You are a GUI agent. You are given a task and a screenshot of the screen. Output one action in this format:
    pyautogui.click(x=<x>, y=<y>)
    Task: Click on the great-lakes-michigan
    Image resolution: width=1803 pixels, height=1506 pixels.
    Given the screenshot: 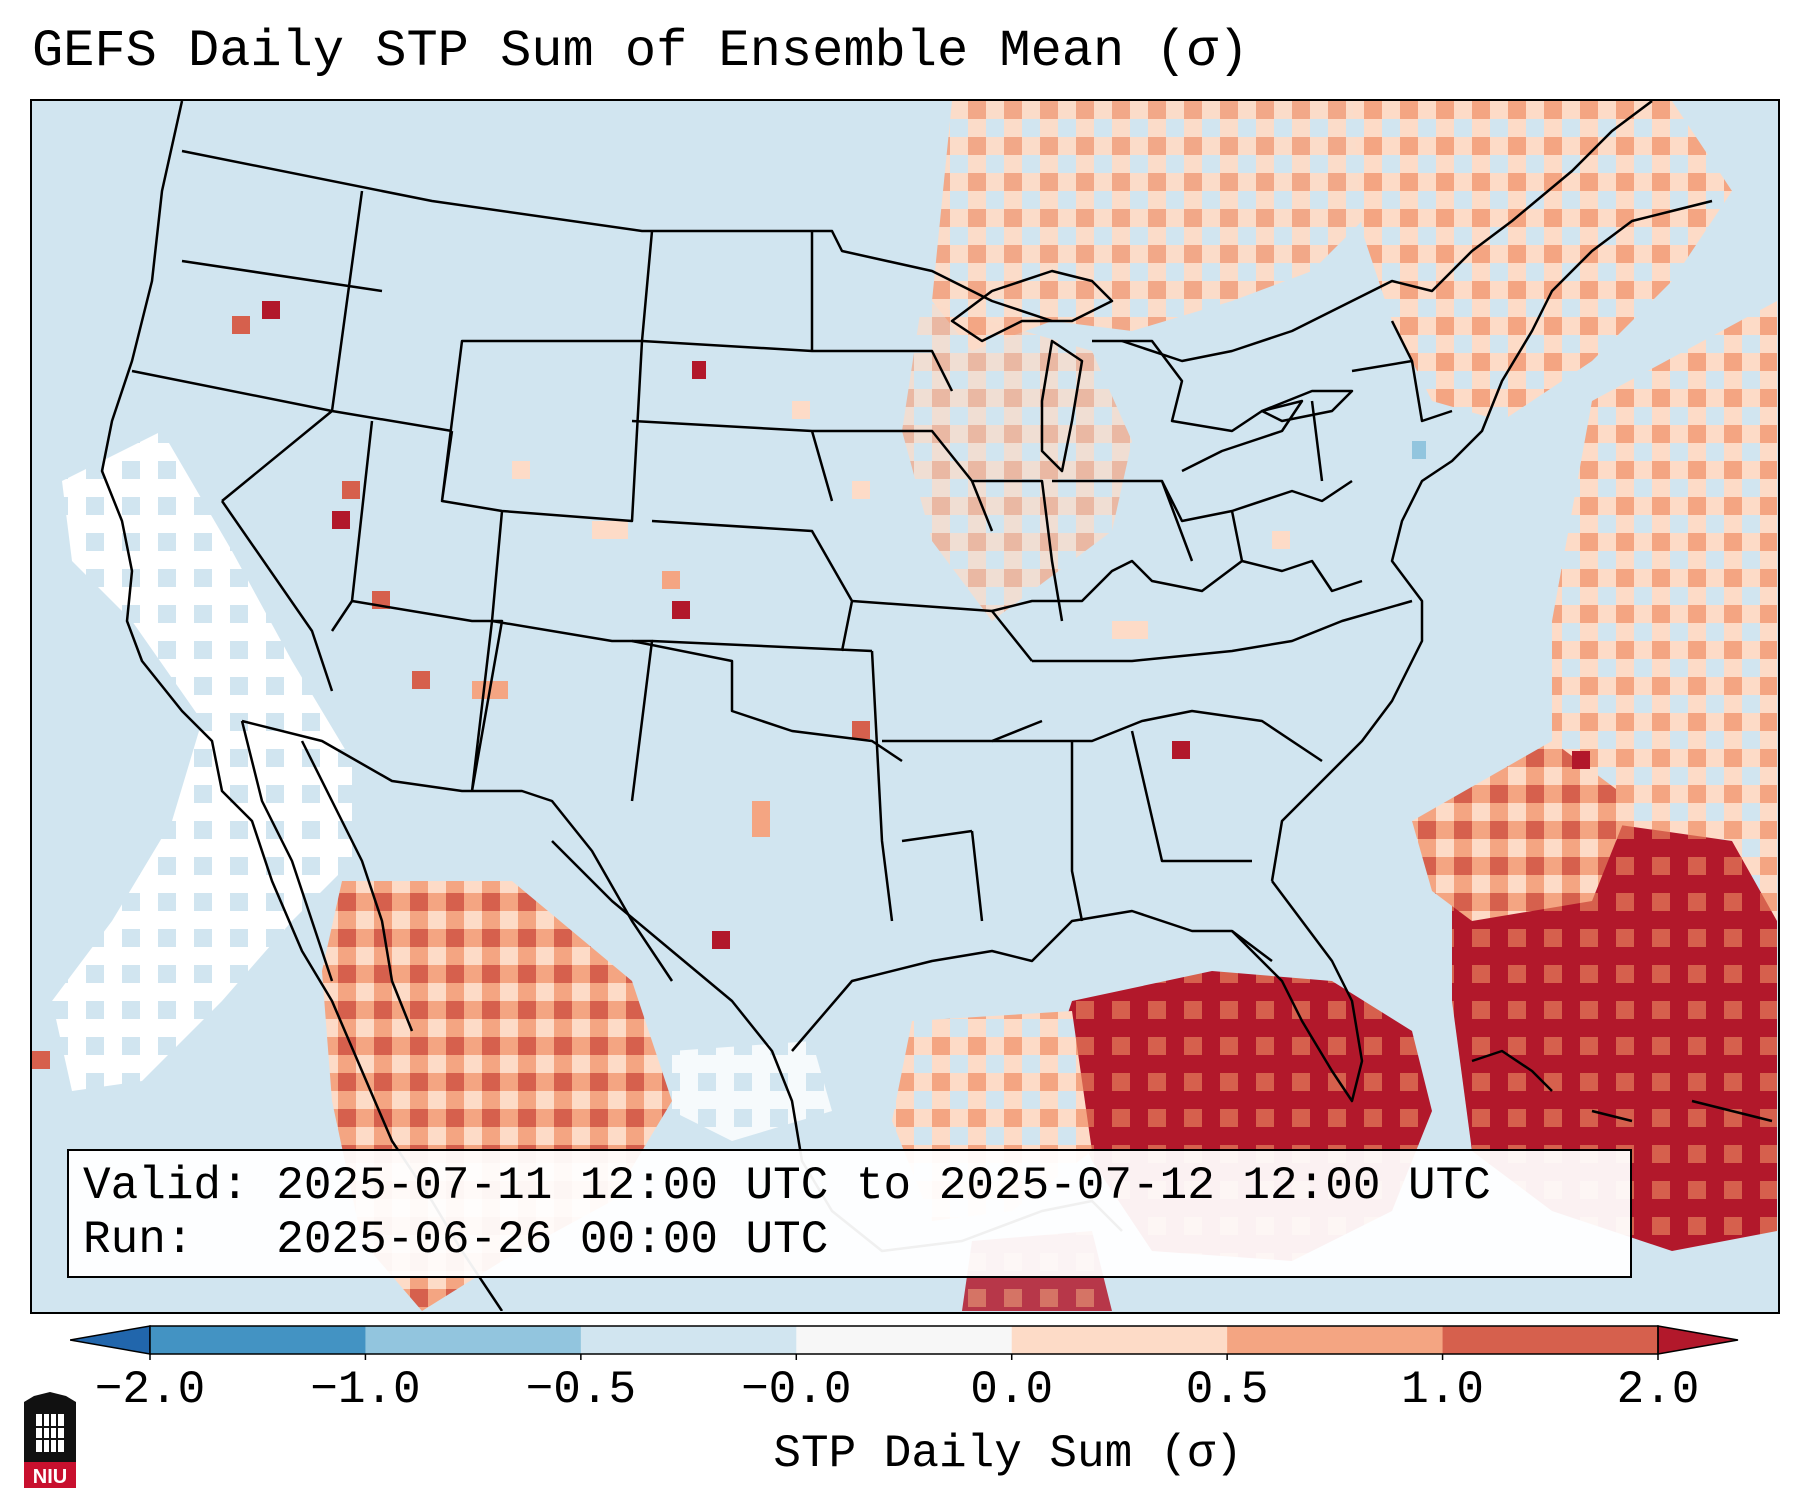 What is the action you would take?
    pyautogui.click(x=1062, y=406)
    